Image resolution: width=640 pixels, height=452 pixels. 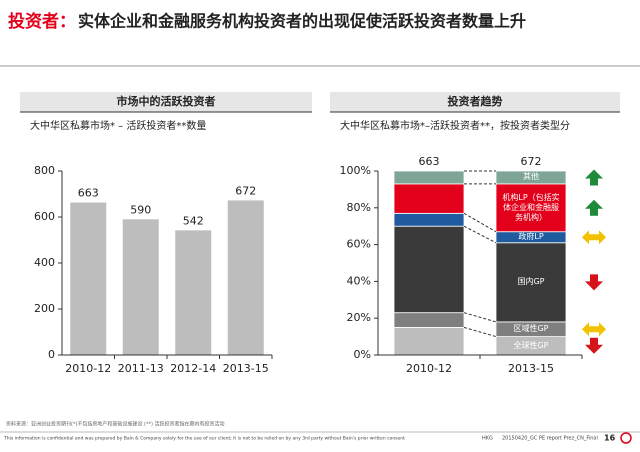 I want to click on x-tick-label: 2011-13, so click(x=141, y=368).